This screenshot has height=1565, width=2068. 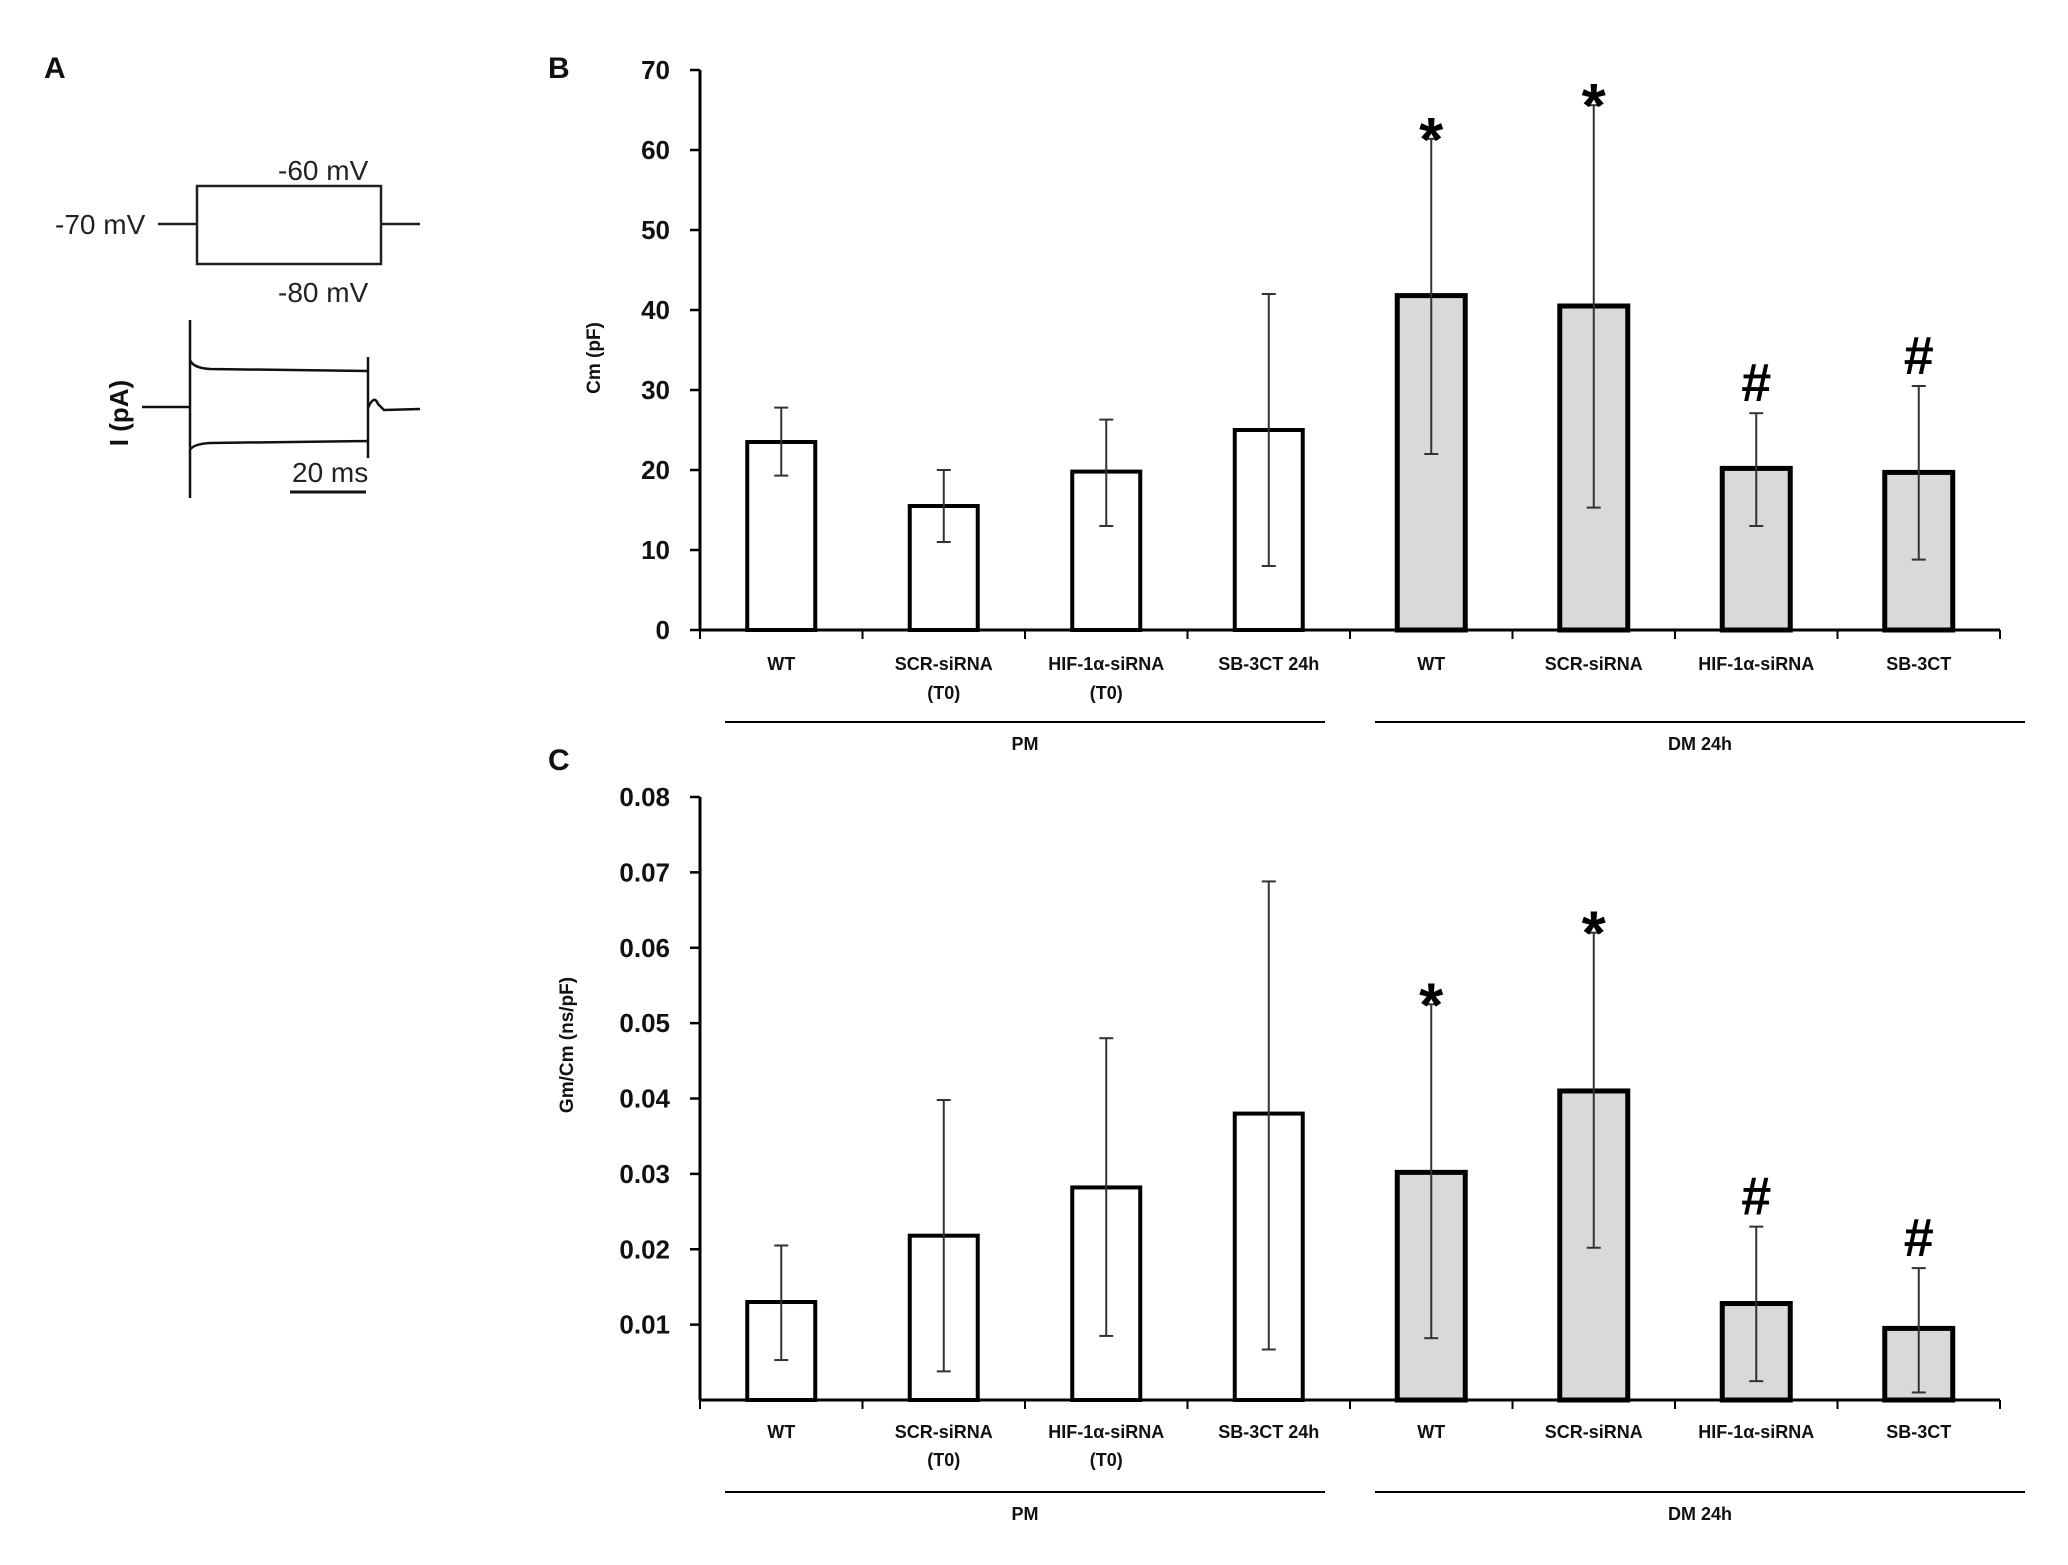 What do you see at coordinates (644, 948) in the screenshot?
I see `y-tick-label: 0.06` at bounding box center [644, 948].